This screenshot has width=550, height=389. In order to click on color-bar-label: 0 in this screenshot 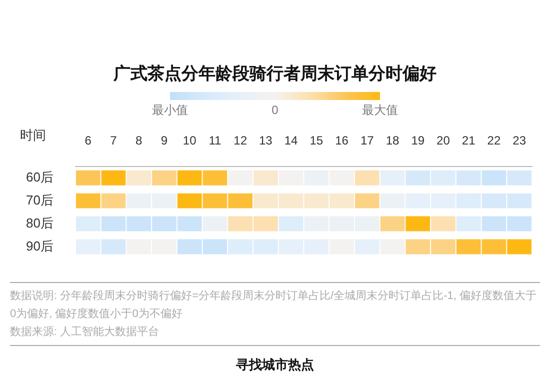, I will do `click(275, 110)`.